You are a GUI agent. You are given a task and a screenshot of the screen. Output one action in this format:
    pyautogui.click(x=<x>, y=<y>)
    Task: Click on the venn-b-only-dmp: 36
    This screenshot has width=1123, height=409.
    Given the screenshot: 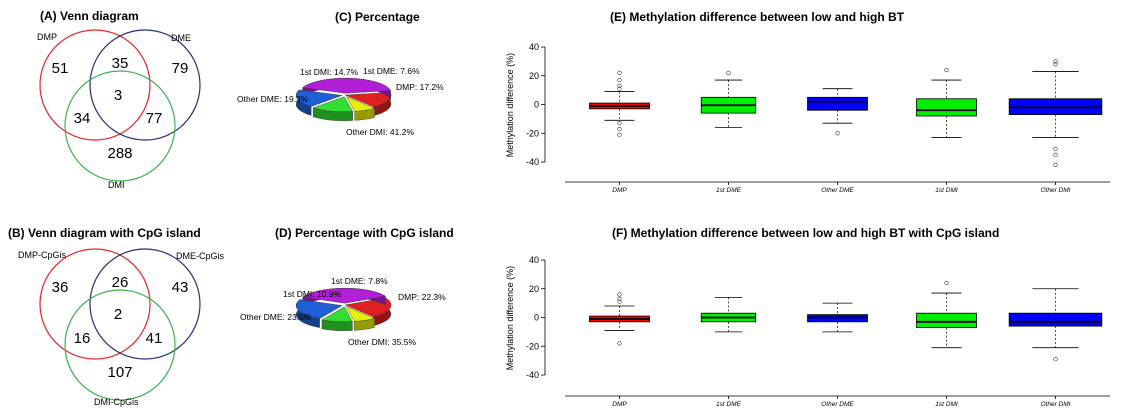 What is the action you would take?
    pyautogui.click(x=60, y=287)
    